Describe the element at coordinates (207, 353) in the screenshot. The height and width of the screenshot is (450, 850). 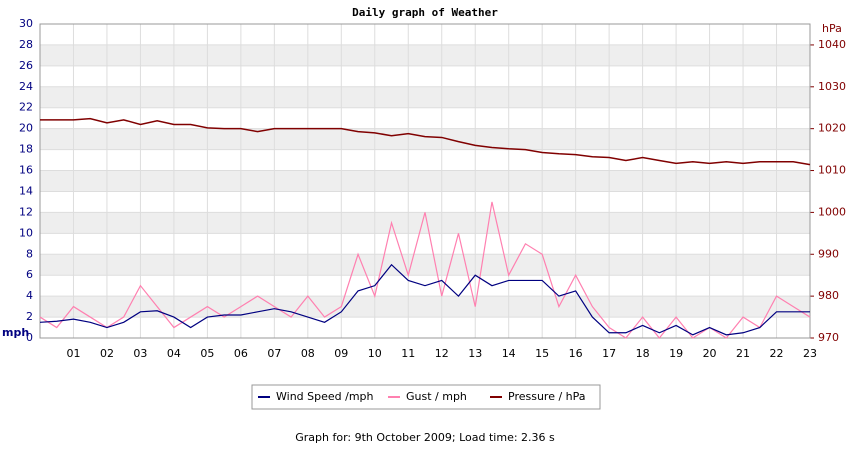
I see `x-tick-label: 05` at that location.